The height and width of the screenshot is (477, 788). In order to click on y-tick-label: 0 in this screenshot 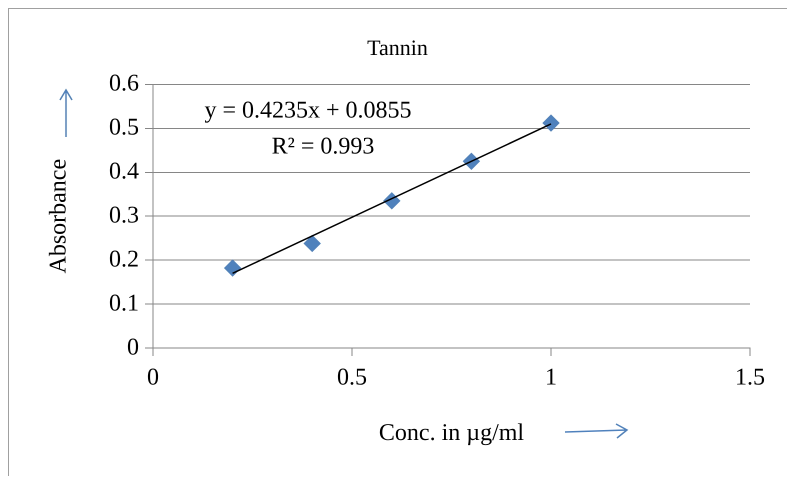, I will do `click(133, 347)`.